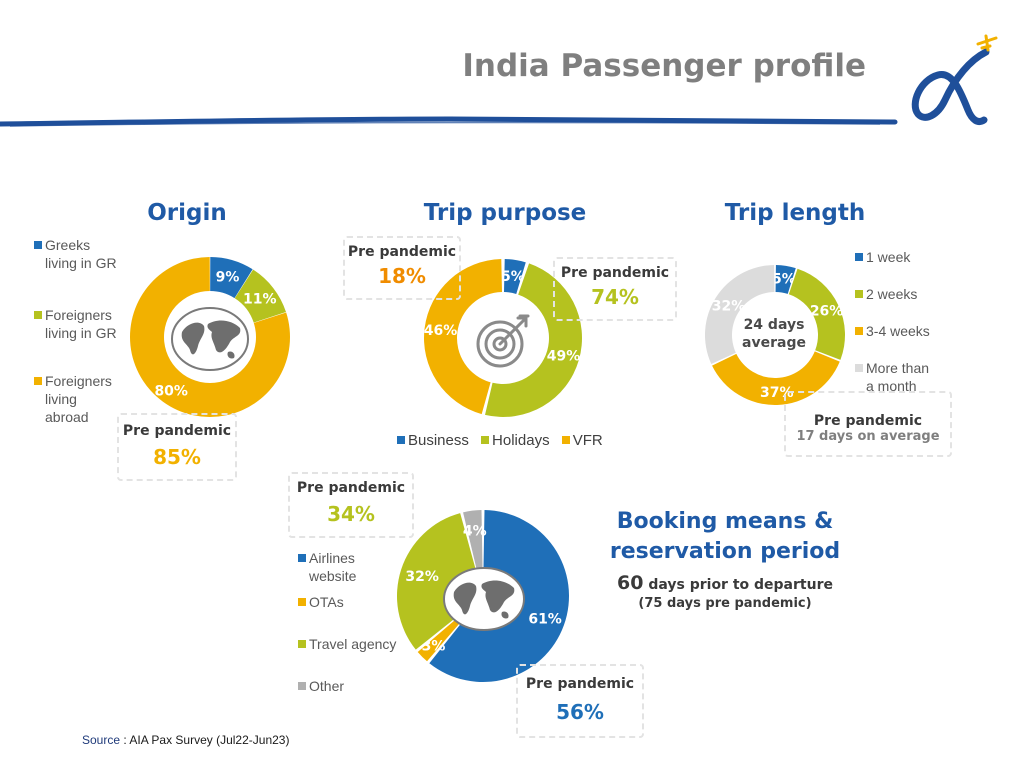  I want to click on pre-pandemic-value: 34%, so click(351, 514).